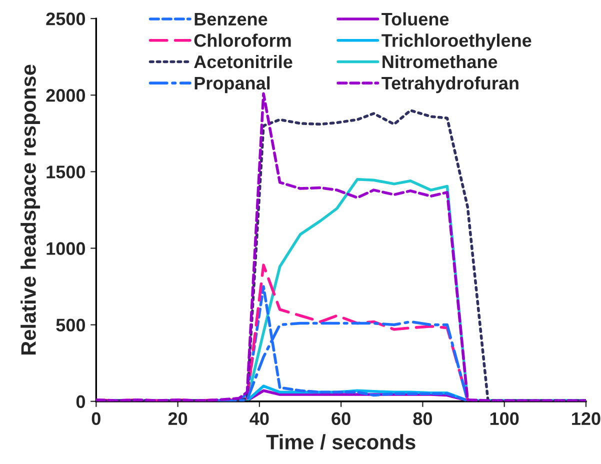  Describe the element at coordinates (422, 419) in the screenshot. I see `x-tick-label: 80` at that location.